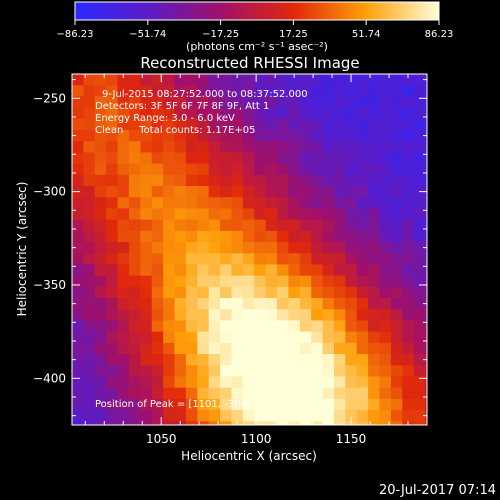 The height and width of the screenshot is (500, 500). I want to click on info-time-range: 9-Jul-2015 08:27:52.000 to 08:37:52.000, so click(205, 94).